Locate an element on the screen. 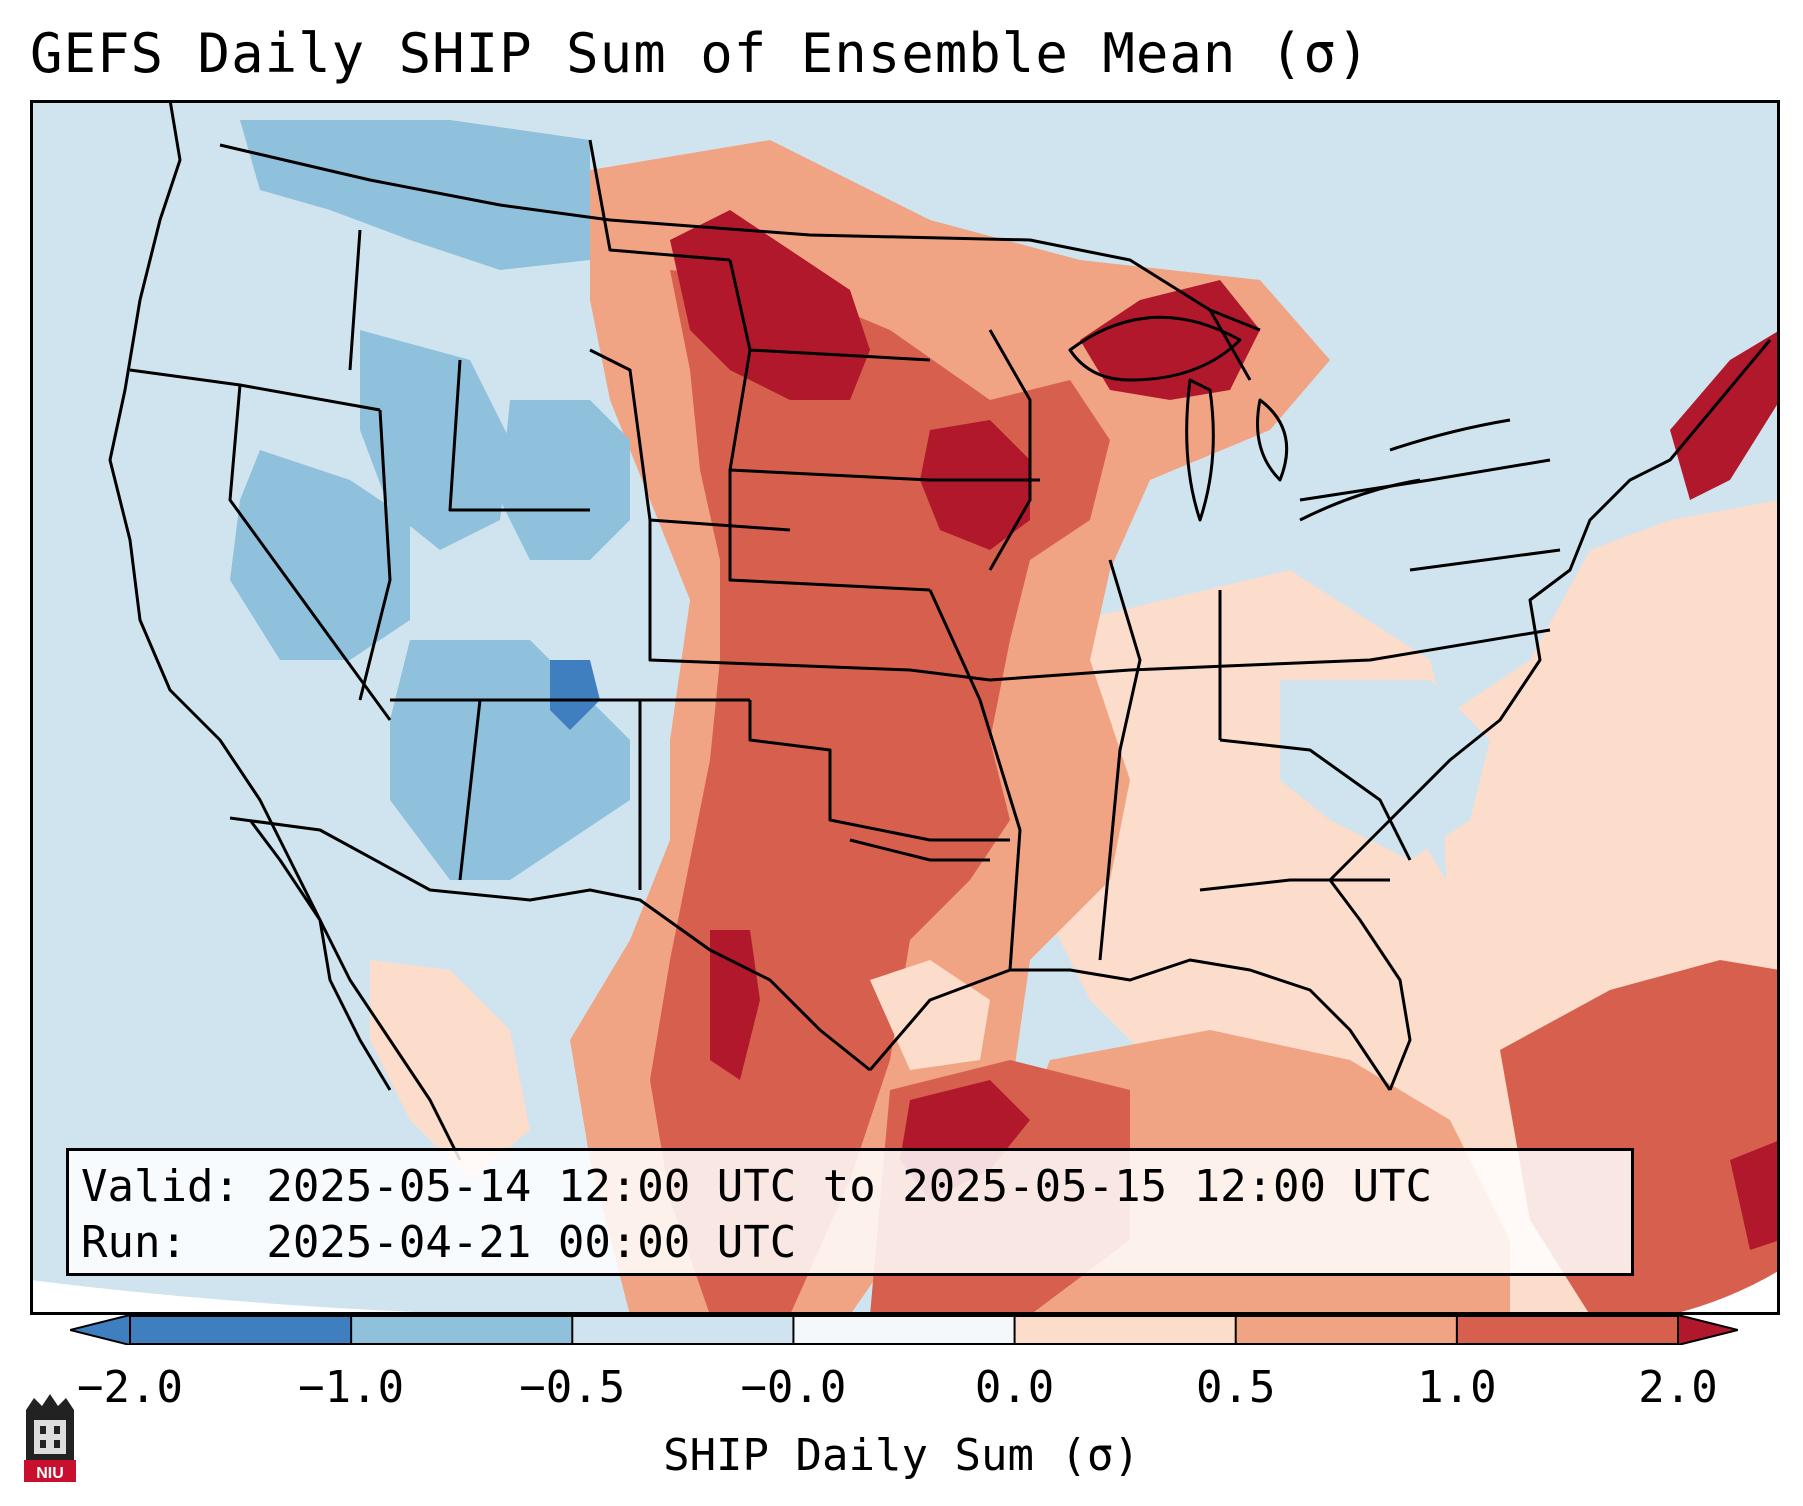 The width and height of the screenshot is (1803, 1506). border-us-canada is located at coordinates (740, 237).